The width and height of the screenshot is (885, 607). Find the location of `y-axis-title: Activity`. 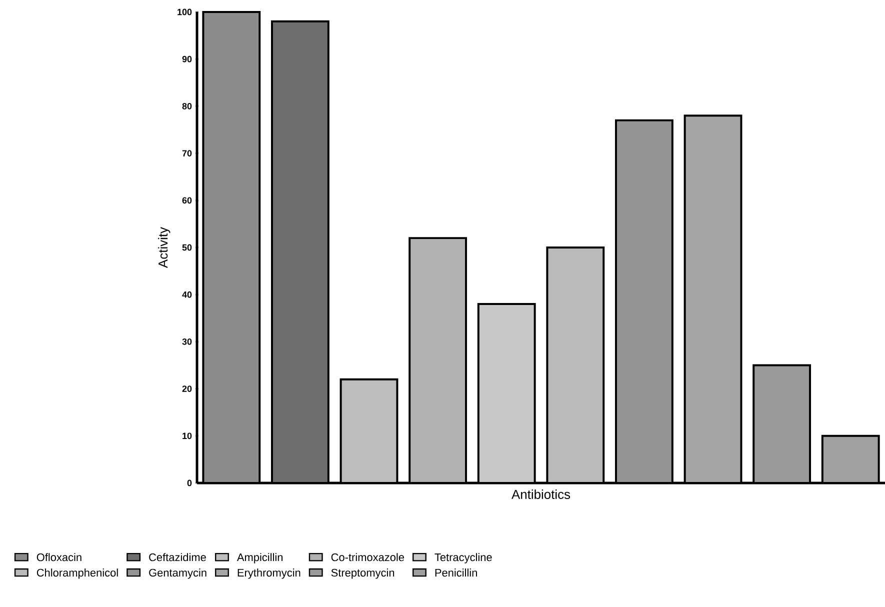

y-axis-title: Activity is located at coordinates (164, 247).